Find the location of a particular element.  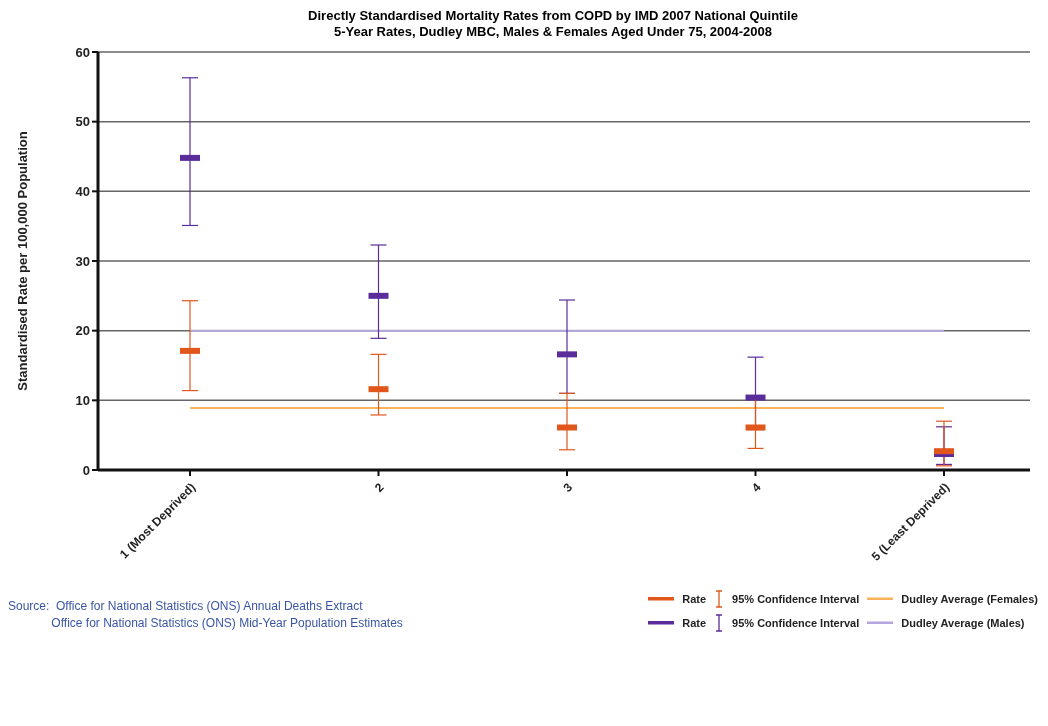

y-tick-label: 0 is located at coordinates (86, 470).